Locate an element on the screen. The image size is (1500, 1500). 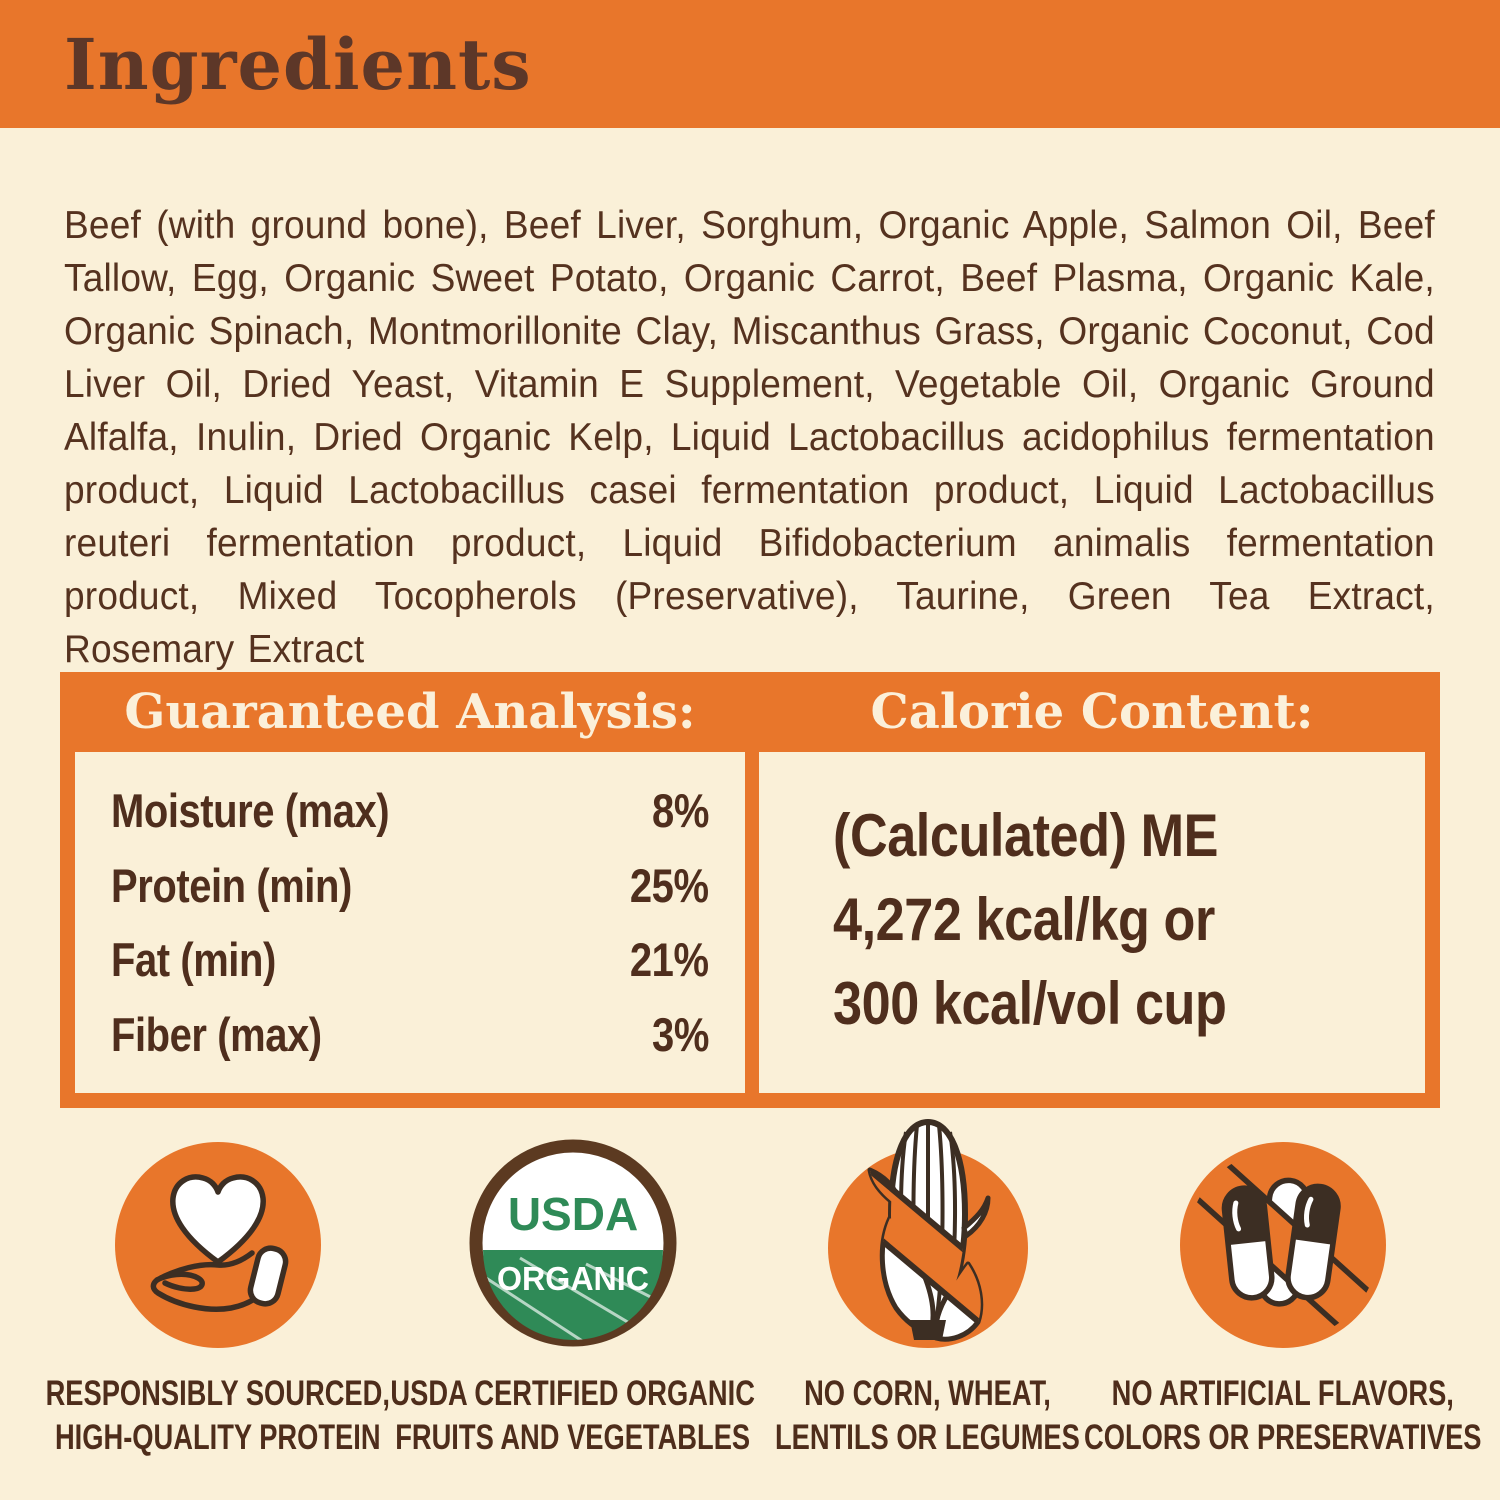
analysis-label: Protein (min) is located at coordinates (231, 885).